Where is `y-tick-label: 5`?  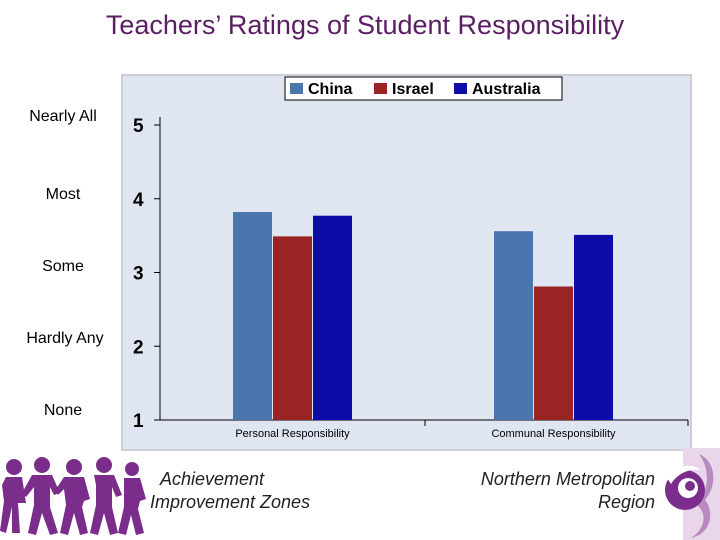
y-tick-label: 5 is located at coordinates (138, 126).